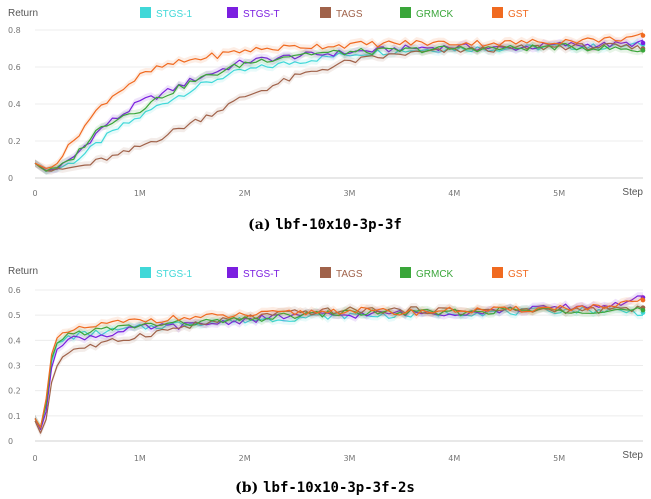  Describe the element at coordinates (14, 416) in the screenshot. I see `y-tick-label: 0.1` at that location.